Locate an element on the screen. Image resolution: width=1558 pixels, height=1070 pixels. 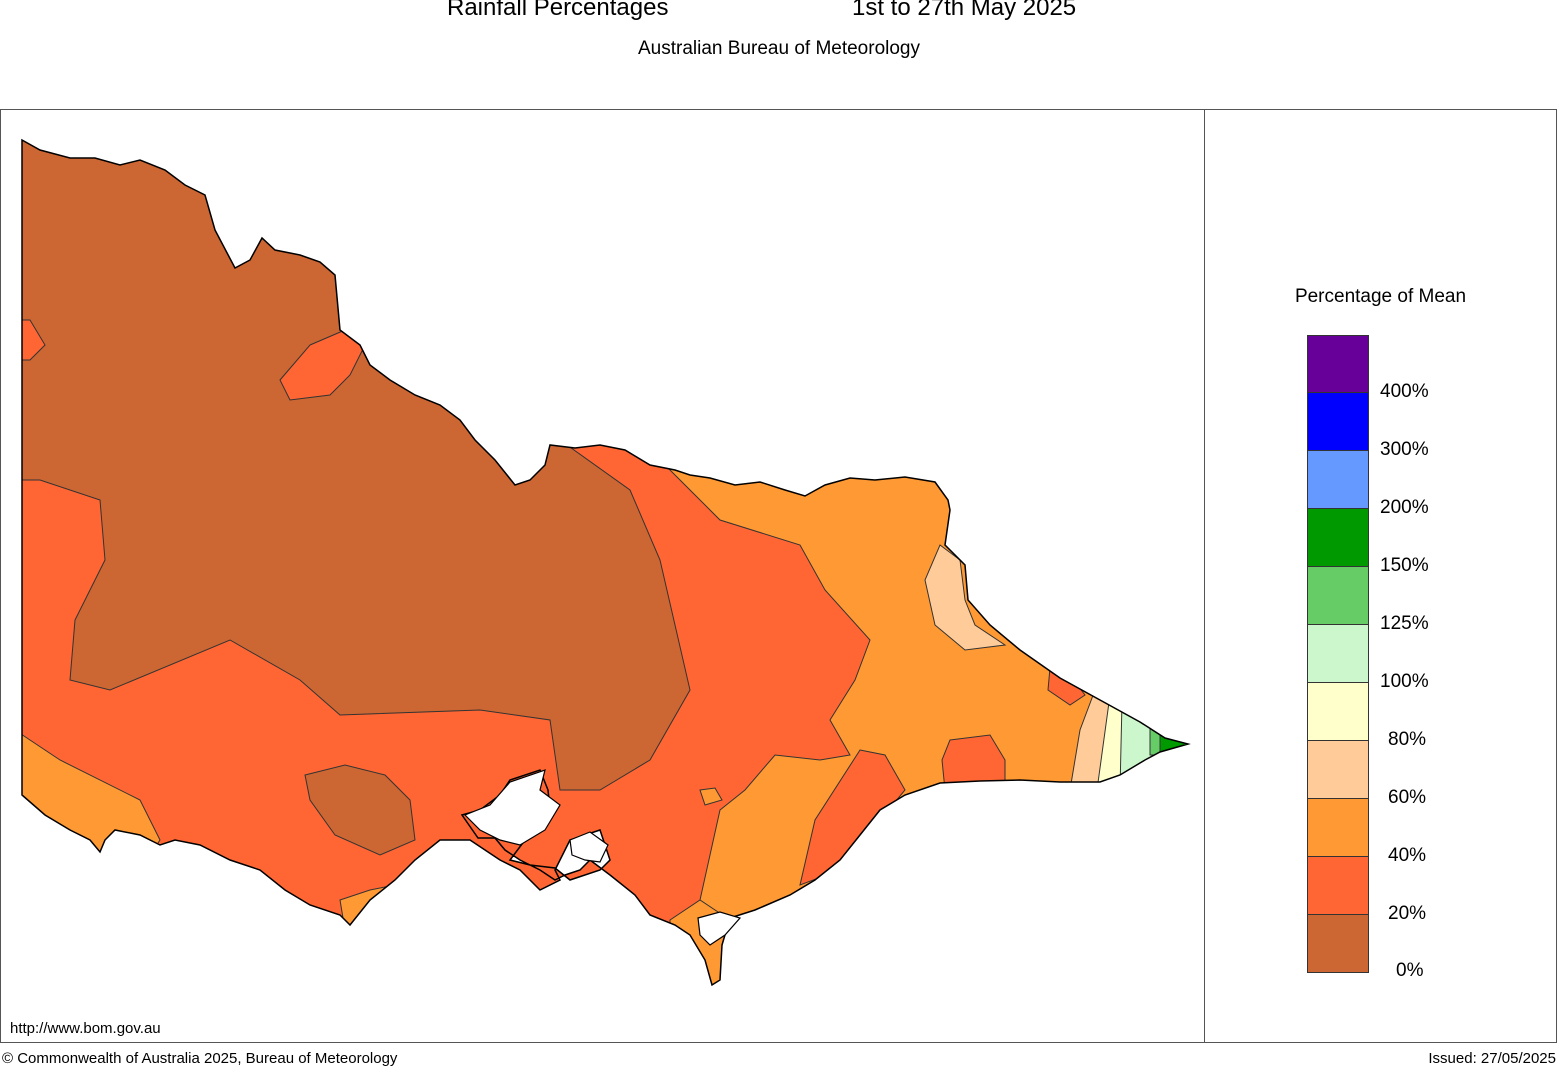
rainfall-0-20-region-south is located at coordinates (360, 810).